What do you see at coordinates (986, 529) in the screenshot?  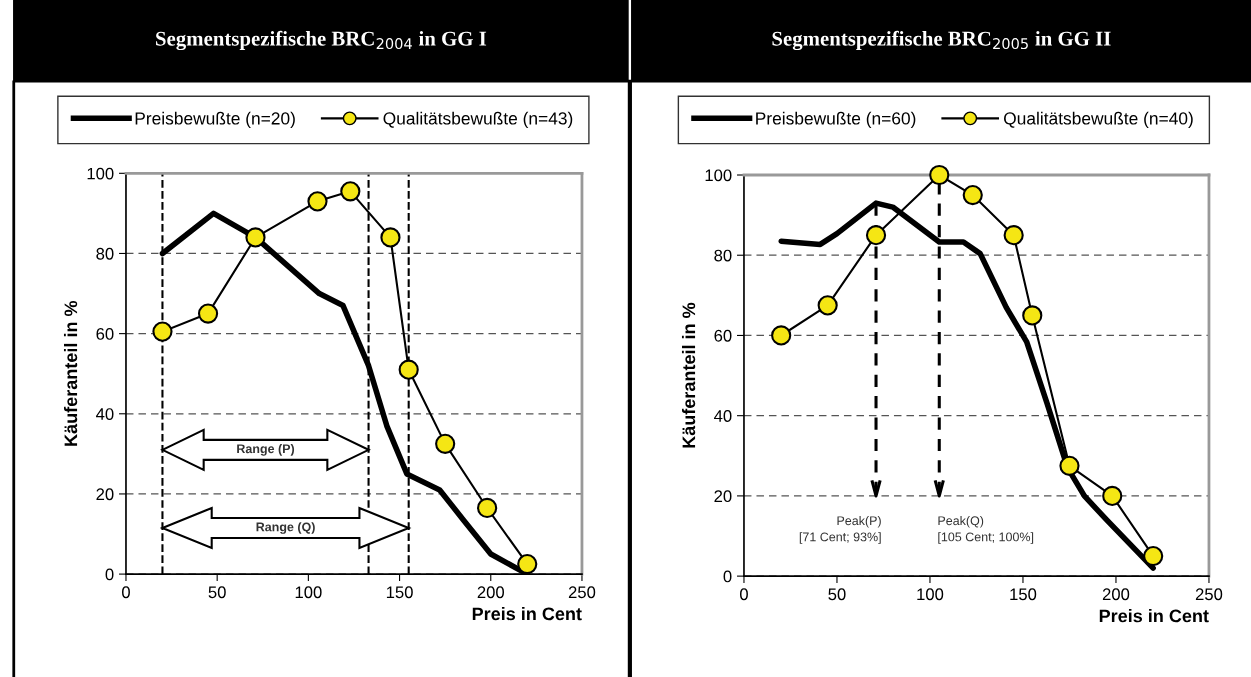 I see `ref-line-label: Peak(Q) [105 Cent; 100%]` at bounding box center [986, 529].